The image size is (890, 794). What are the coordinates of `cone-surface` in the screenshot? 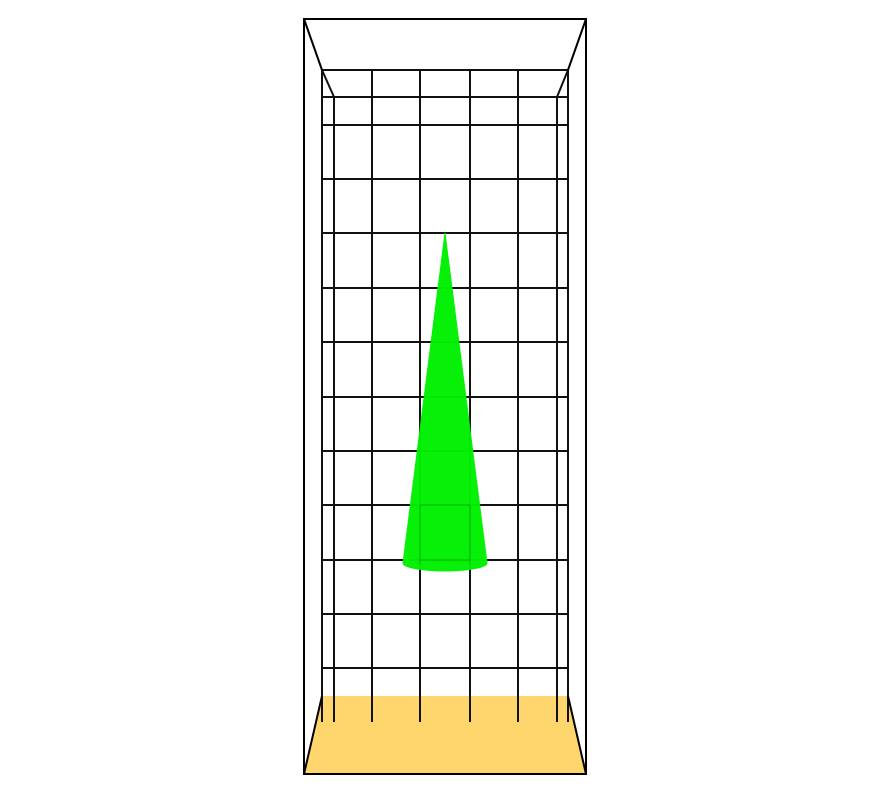 It's located at (445, 402).